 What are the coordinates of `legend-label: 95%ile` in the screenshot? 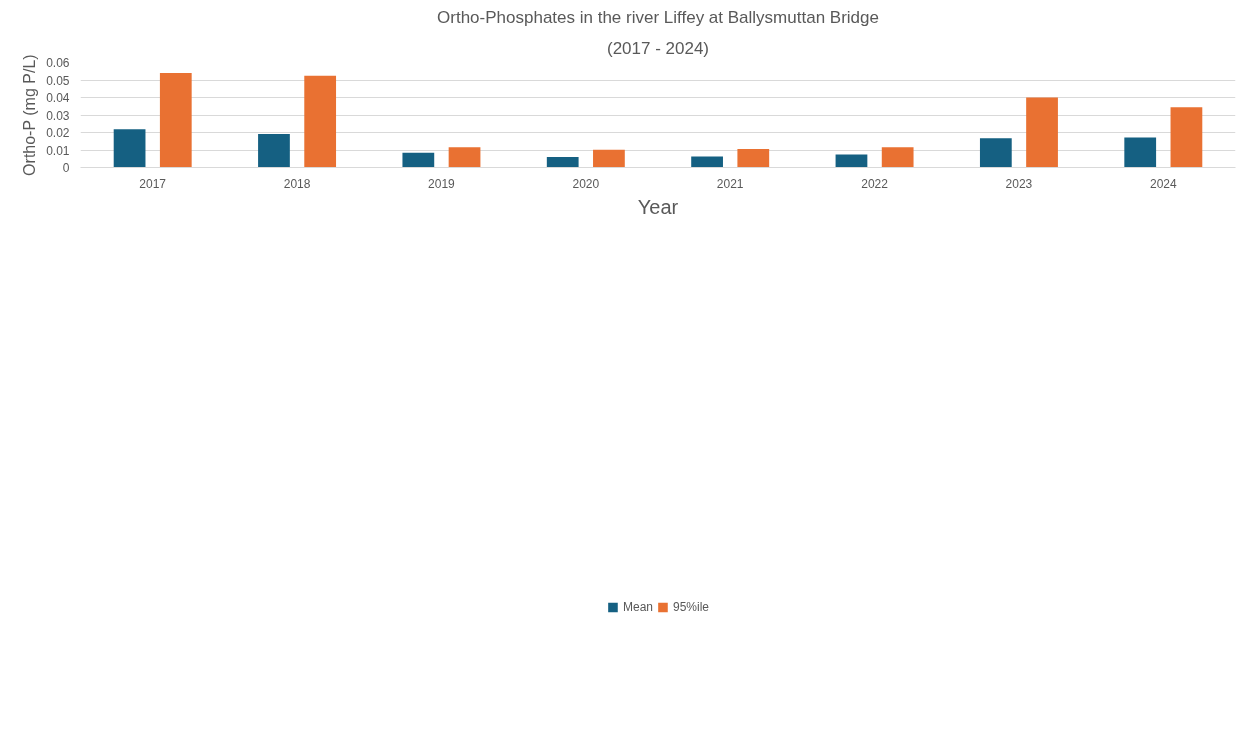 It's located at (691, 606).